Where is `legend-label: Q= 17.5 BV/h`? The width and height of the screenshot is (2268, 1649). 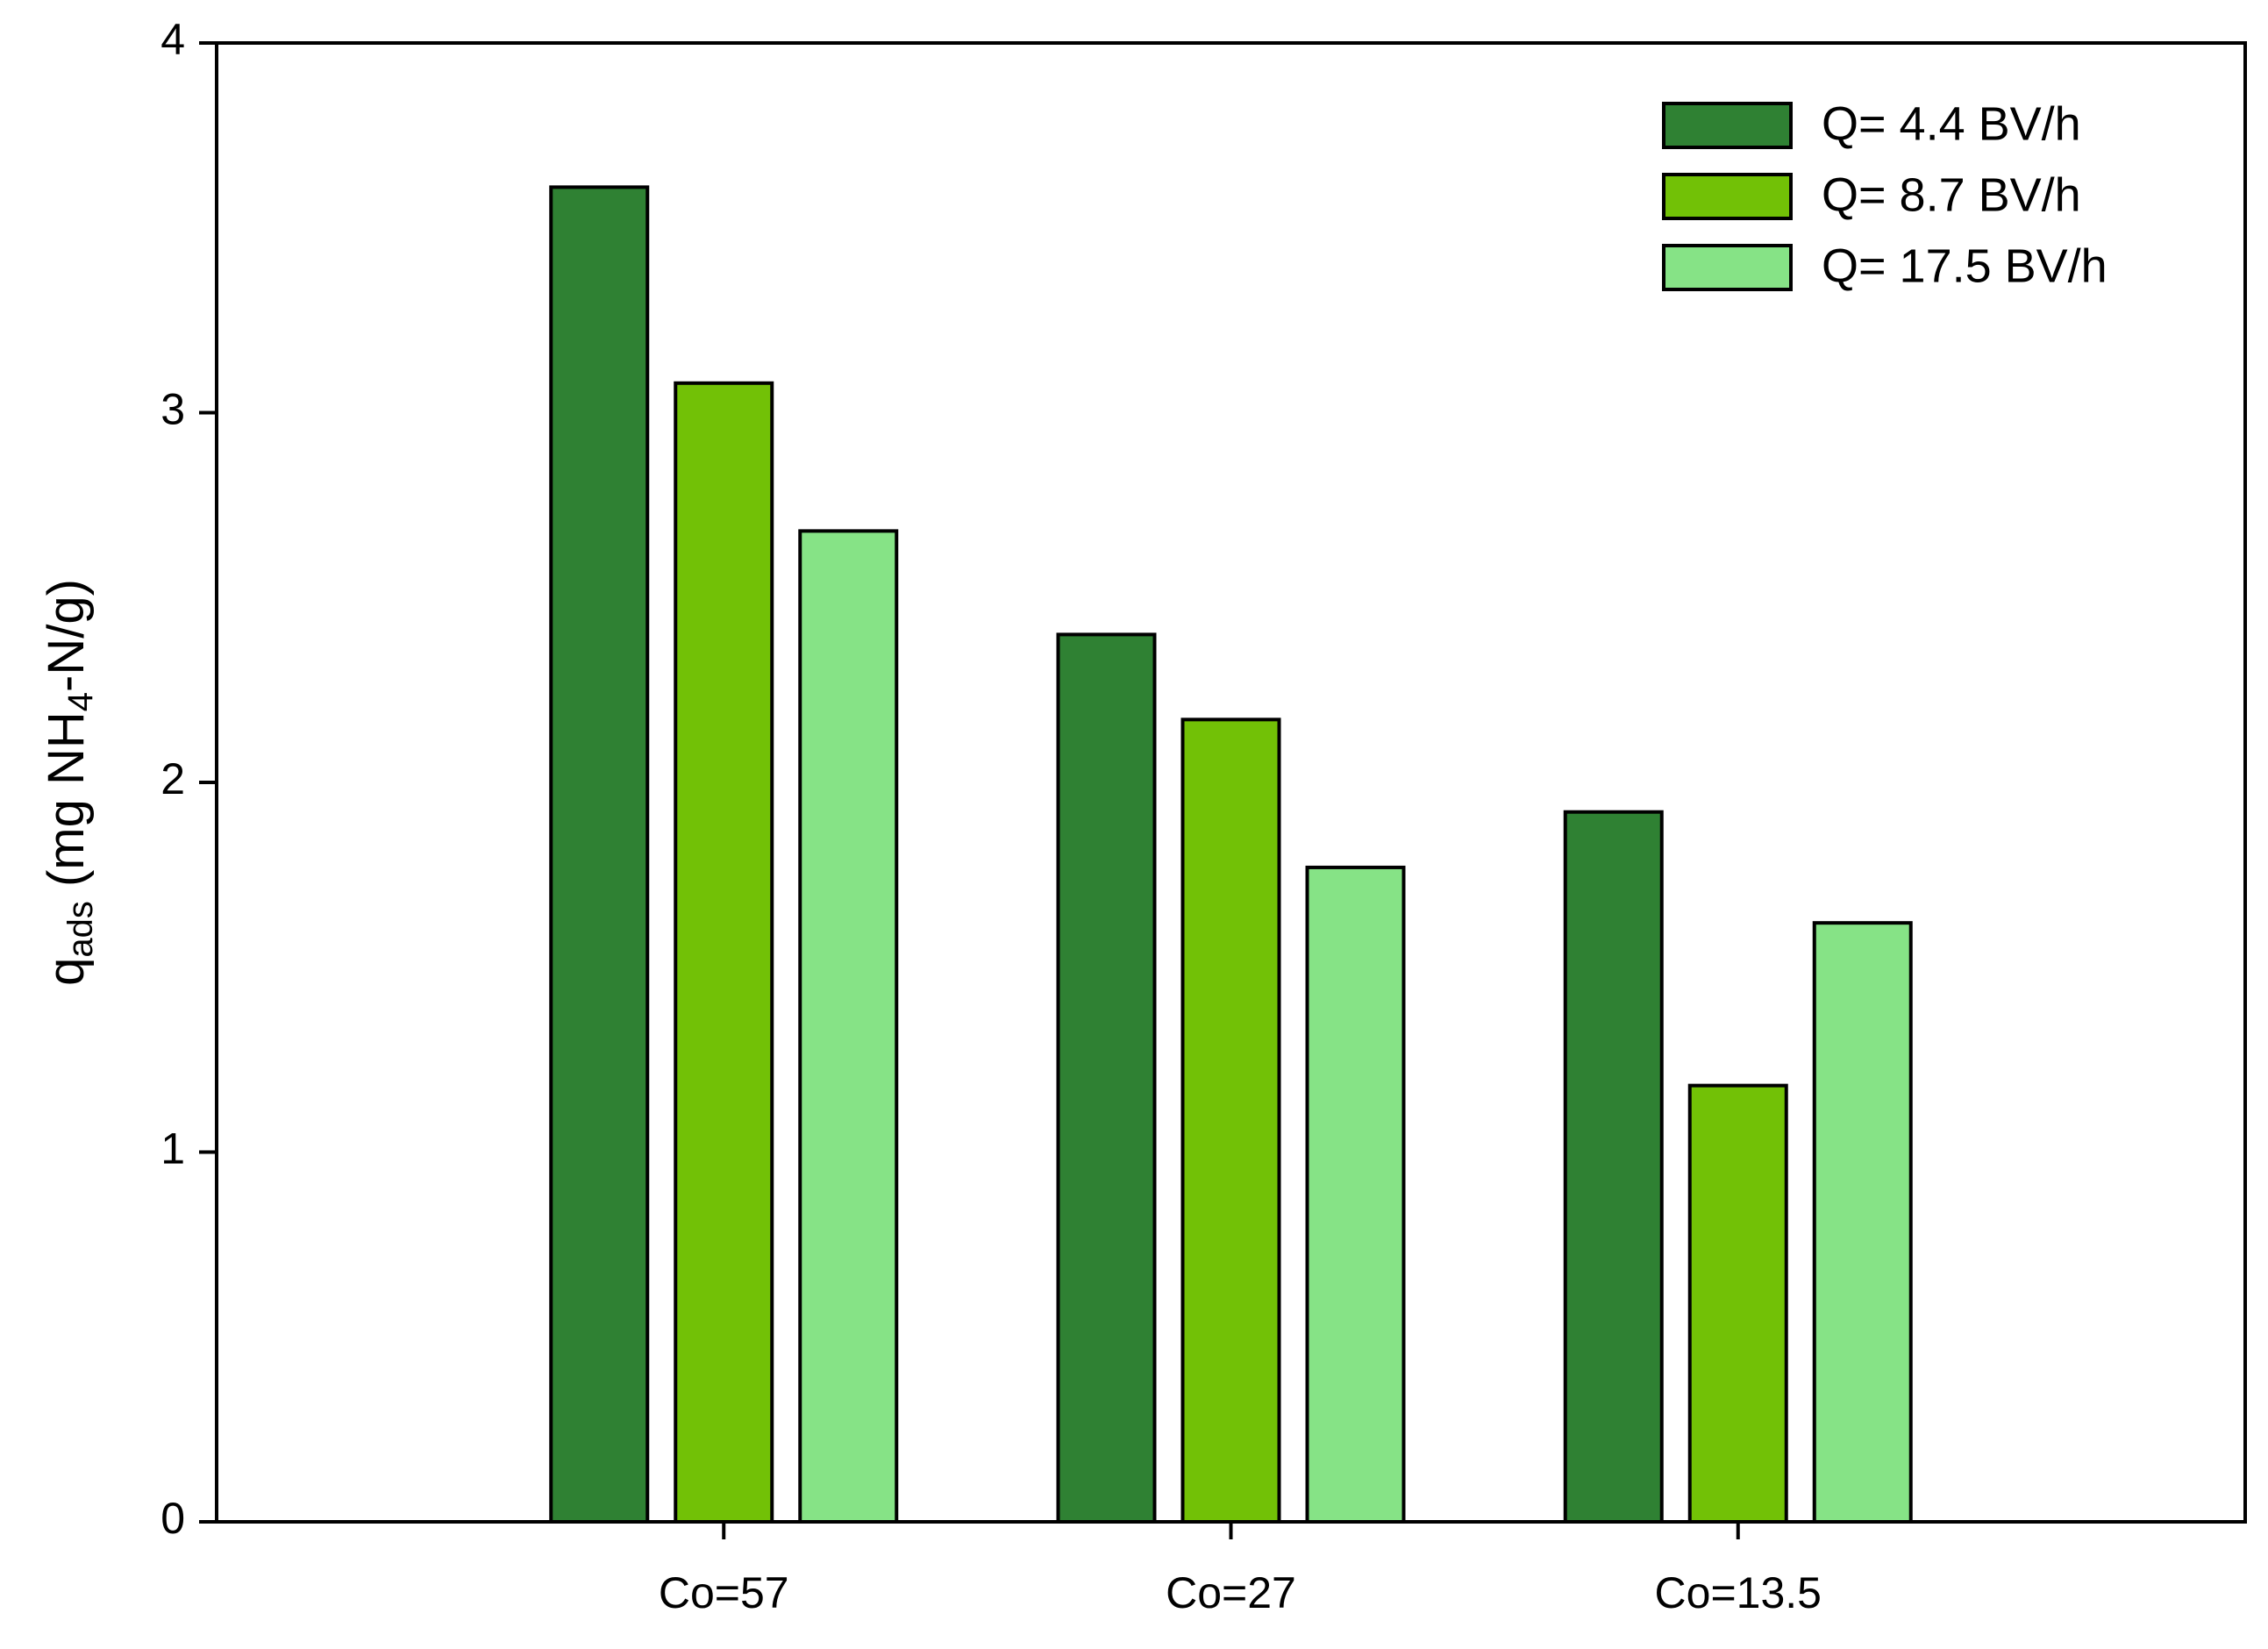
legend-label: Q= 17.5 BV/h is located at coordinates (1965, 265).